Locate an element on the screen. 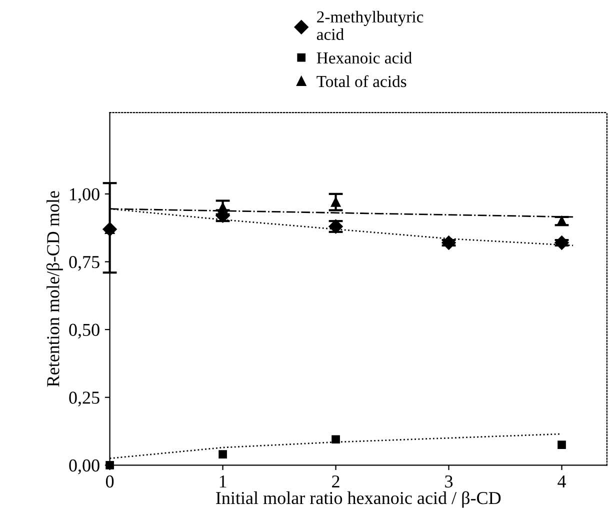 Image resolution: width=610 pixels, height=531 pixels. y-tick-label: 0,00 is located at coordinates (84, 466).